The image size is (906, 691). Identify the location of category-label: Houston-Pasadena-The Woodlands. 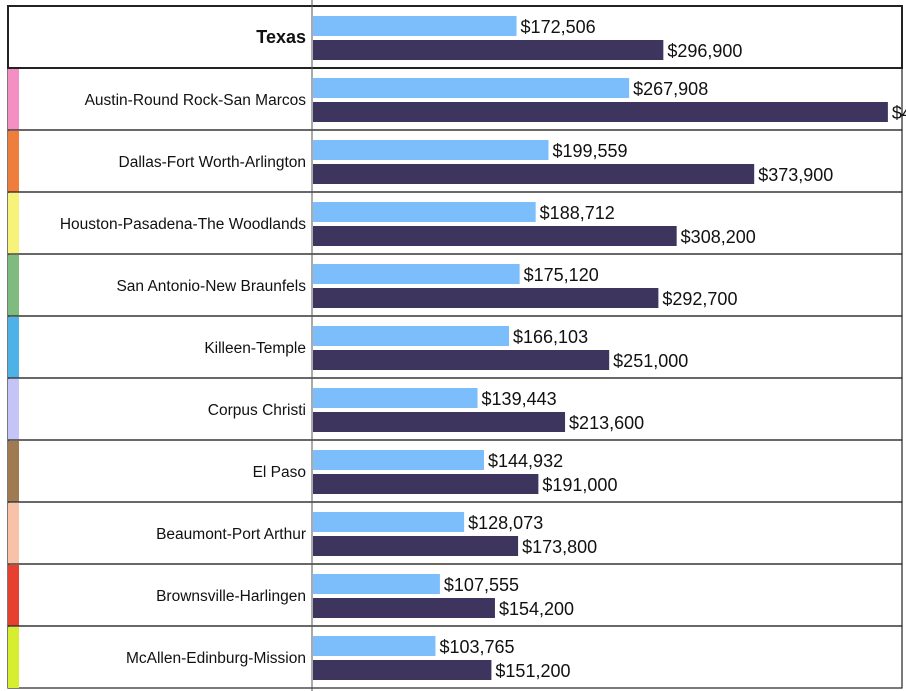
(183, 224).